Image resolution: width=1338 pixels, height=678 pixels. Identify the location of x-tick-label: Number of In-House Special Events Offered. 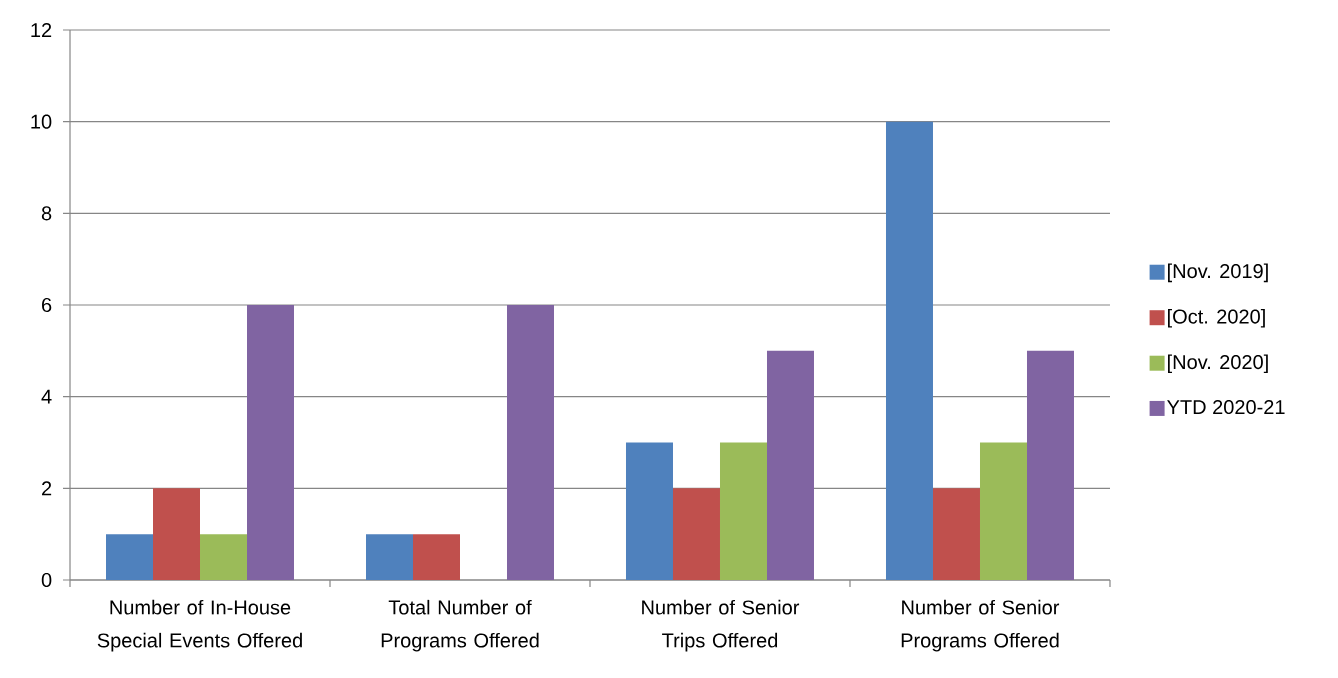
(199, 625).